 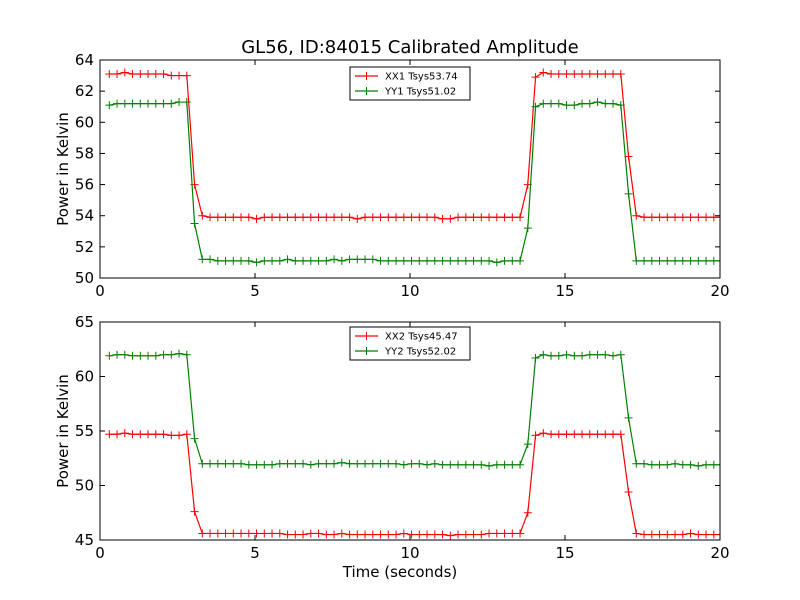 What do you see at coordinates (63, 169) in the screenshot?
I see `y-axis-label: Power in Kelvin` at bounding box center [63, 169].